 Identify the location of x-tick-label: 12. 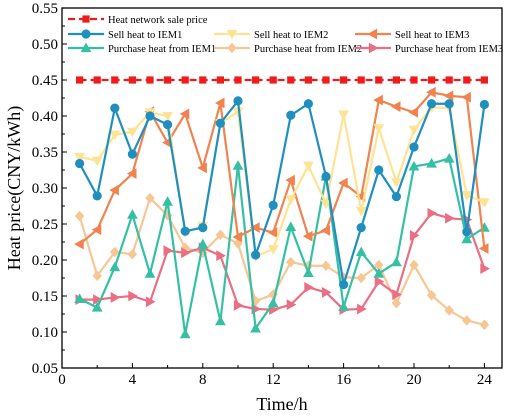
(273, 380).